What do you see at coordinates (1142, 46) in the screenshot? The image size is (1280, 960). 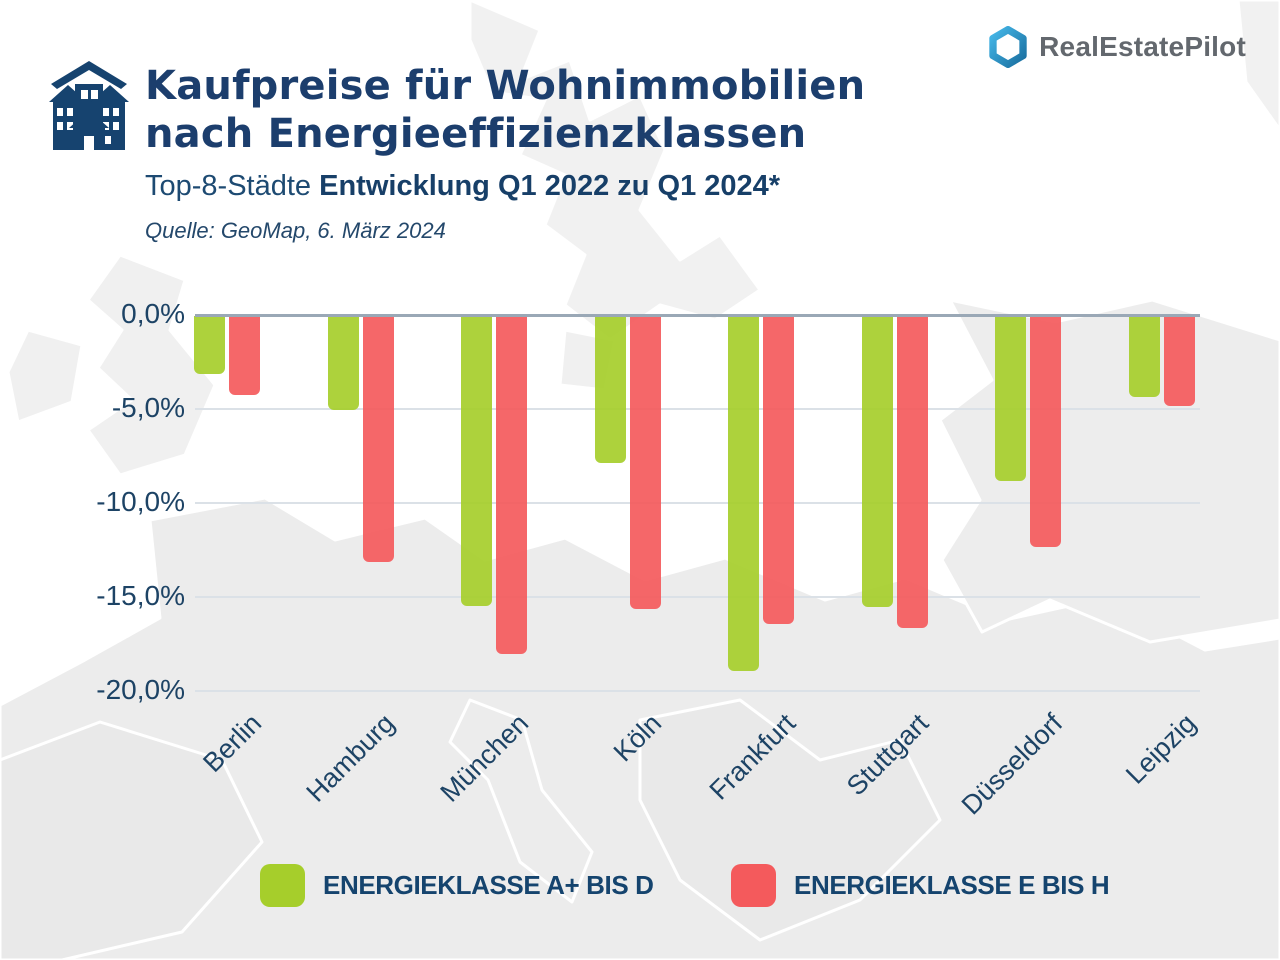 I see `brand-logo-text: RealEstatePilot` at bounding box center [1142, 46].